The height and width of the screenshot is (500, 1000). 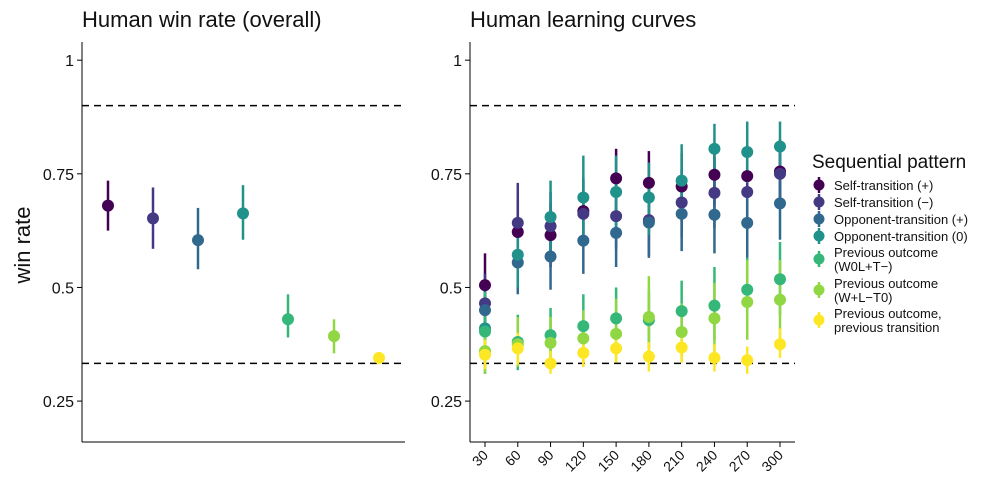 What do you see at coordinates (513, 458) in the screenshot?
I see `x-tick-label: 60` at bounding box center [513, 458].